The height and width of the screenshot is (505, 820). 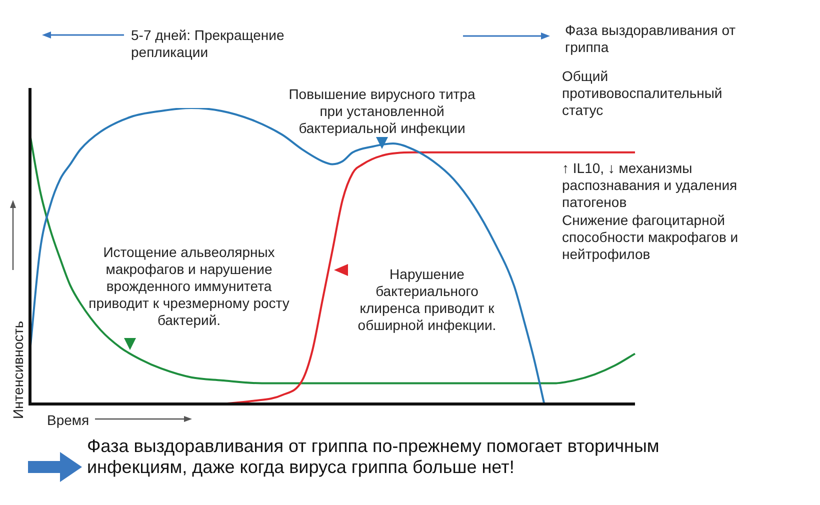 I want to click on y-axis-title: Интенсивность, so click(x=18, y=371).